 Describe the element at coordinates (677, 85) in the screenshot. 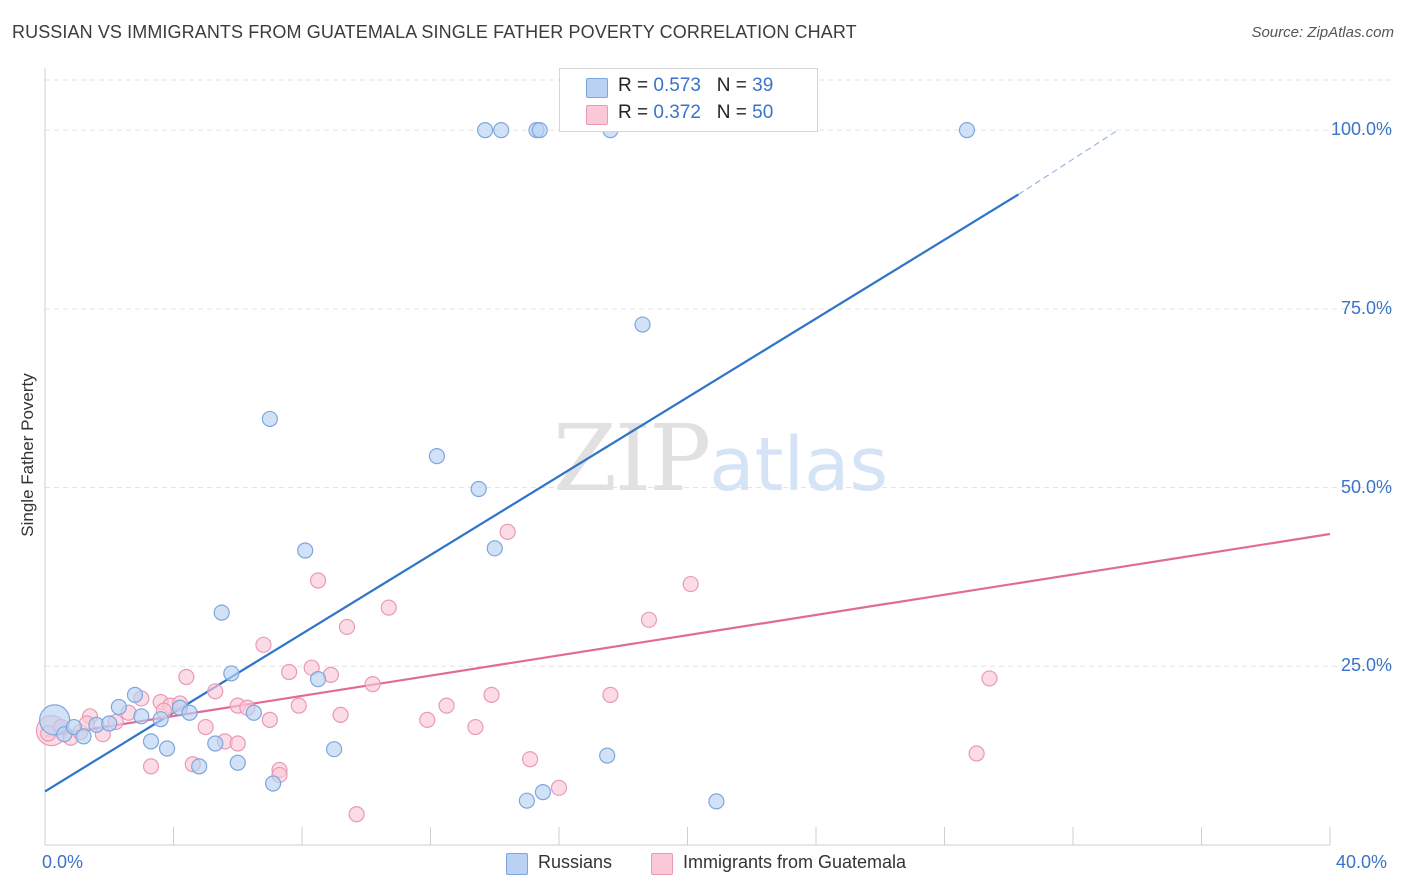

I see `legend-r-value-russians: 0.573` at that location.